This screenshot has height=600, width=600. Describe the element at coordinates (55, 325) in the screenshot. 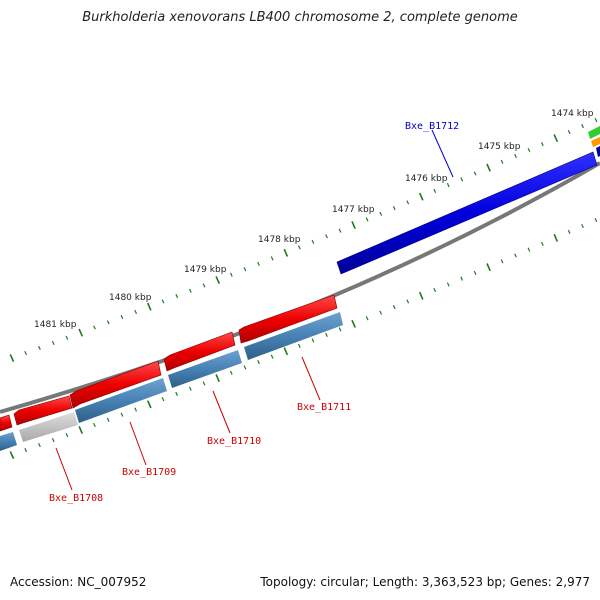

I see `tick-label-1481: 1481 kbp` at that location.